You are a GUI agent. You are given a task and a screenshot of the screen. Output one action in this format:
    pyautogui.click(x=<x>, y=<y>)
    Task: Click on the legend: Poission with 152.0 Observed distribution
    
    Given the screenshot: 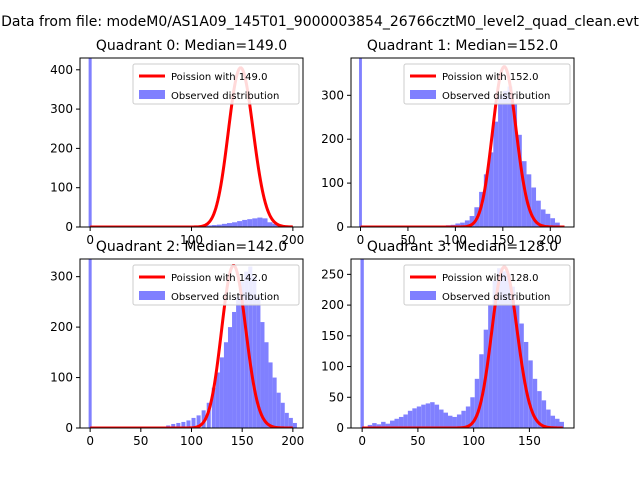 What is the action you would take?
    pyautogui.click(x=487, y=84)
    